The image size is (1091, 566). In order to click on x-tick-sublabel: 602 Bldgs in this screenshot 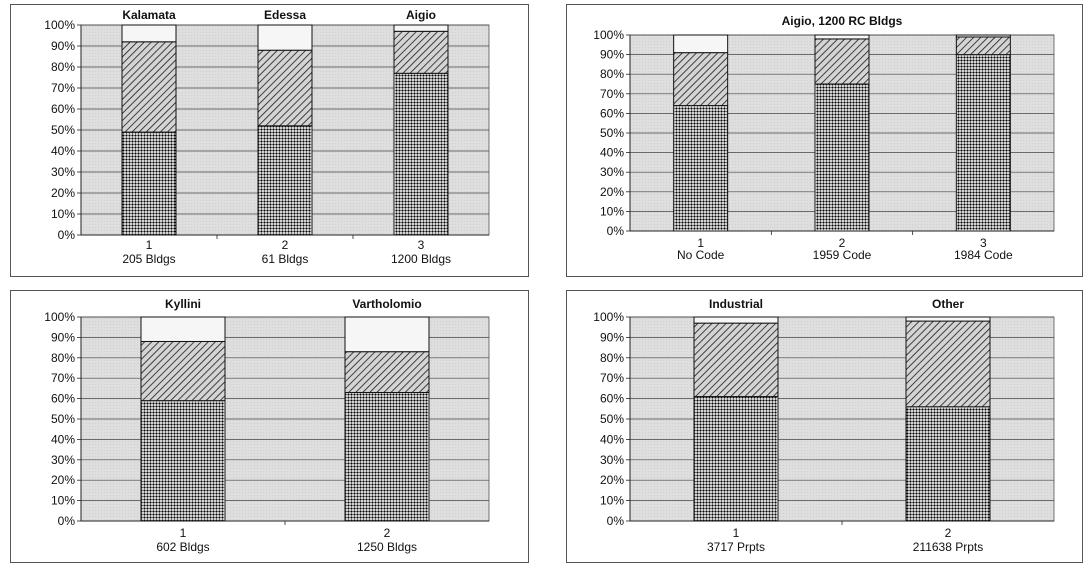, I will do `click(182, 547)`.